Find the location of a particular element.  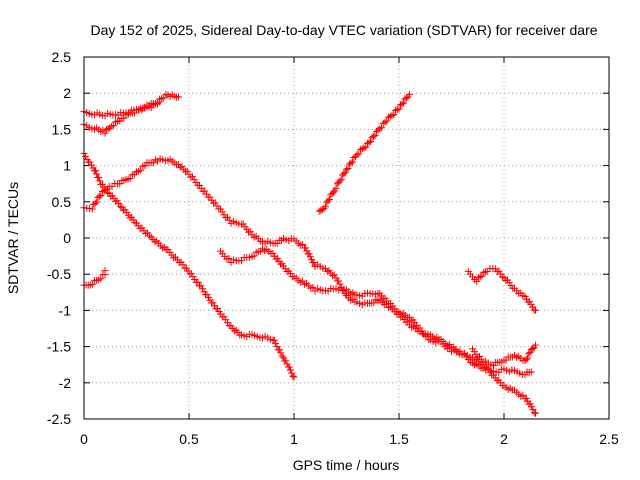

x-tick-label: 2.5 is located at coordinates (609, 439).